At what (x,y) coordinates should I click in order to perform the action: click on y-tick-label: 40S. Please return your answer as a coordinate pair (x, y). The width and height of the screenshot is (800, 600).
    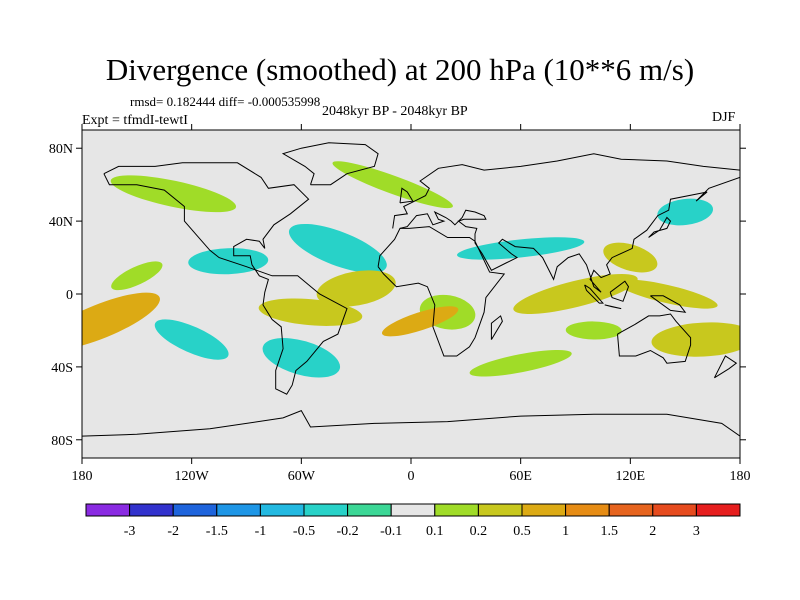
    Looking at the image, I should click on (62, 368).